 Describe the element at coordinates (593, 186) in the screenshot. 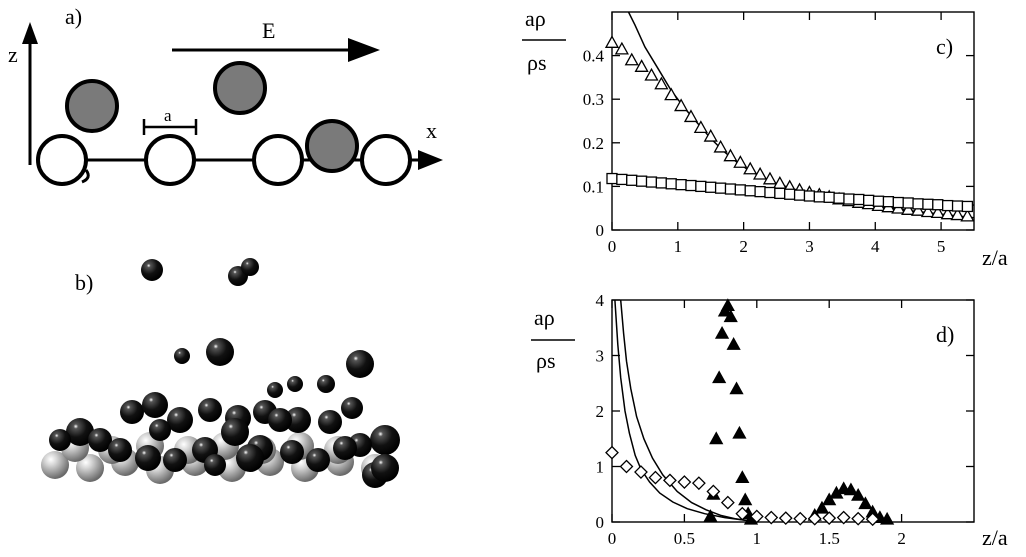

I see `y-tick-label: 0.1` at that location.